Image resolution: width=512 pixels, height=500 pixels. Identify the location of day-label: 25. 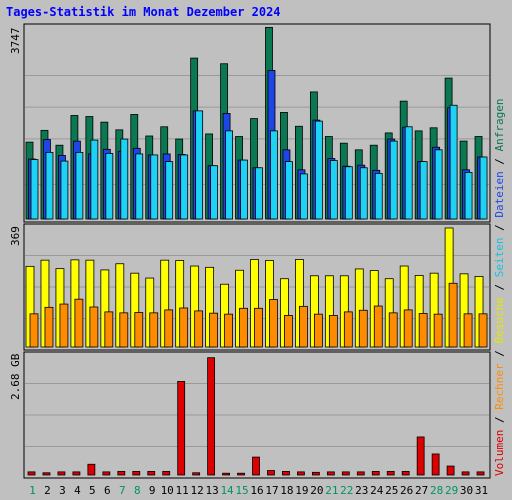
(391, 490).